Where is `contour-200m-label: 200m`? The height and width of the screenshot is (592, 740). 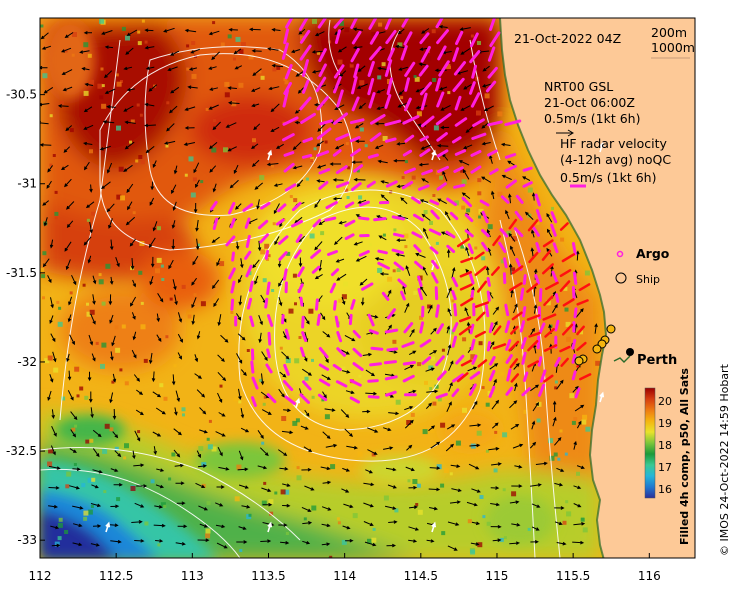 contour-200m-label: 200m is located at coordinates (669, 32).